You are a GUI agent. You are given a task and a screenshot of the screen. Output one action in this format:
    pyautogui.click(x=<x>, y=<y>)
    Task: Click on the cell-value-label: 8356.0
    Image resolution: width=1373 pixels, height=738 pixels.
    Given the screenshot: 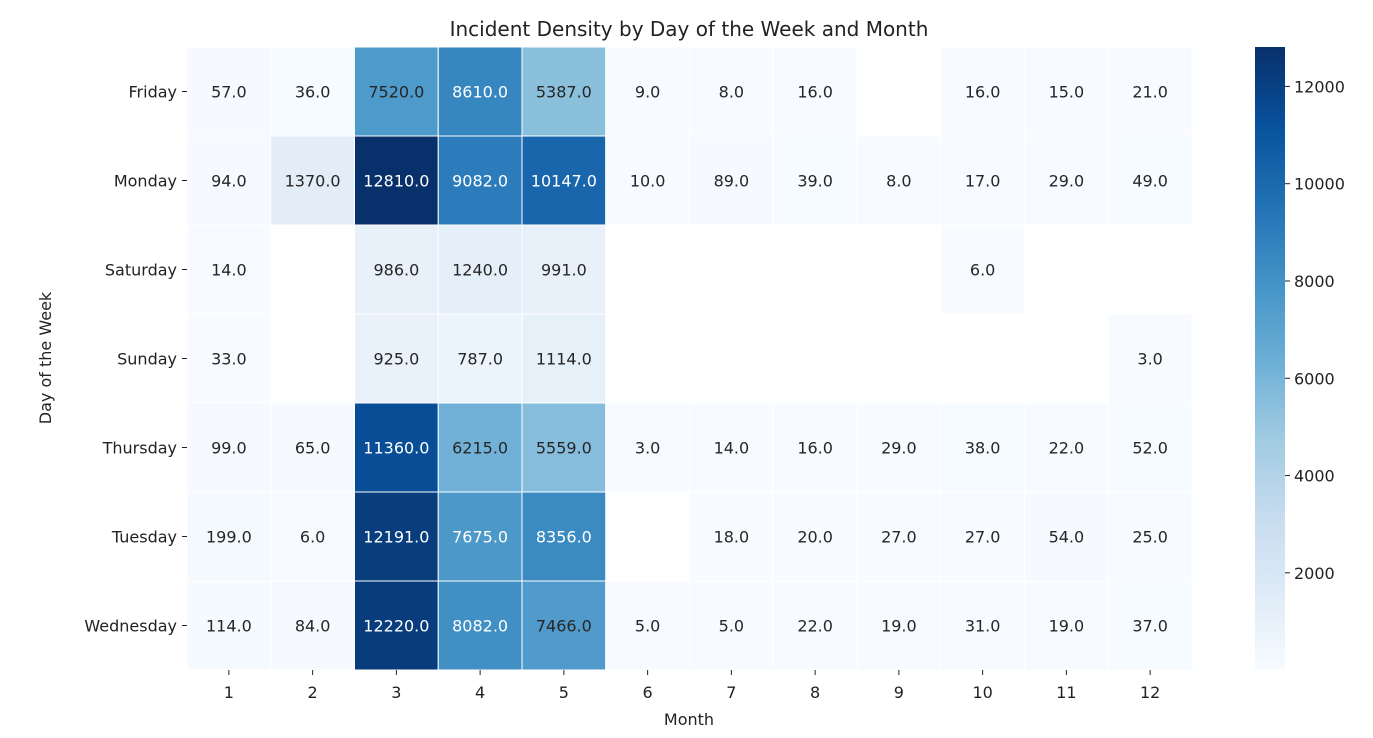 What is the action you would take?
    pyautogui.click(x=564, y=537)
    